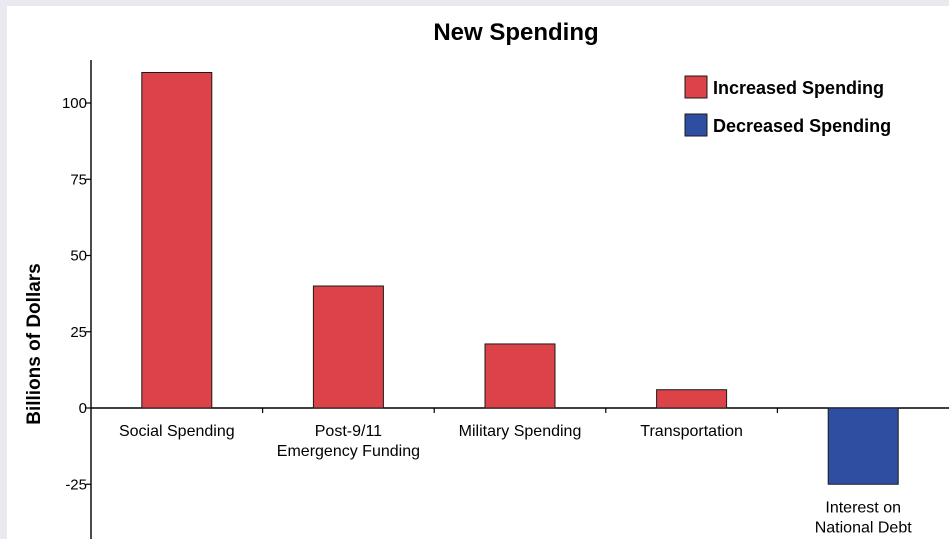 This screenshot has height=539, width=949. What do you see at coordinates (74, 103) in the screenshot?
I see `y-tick-label: 100` at bounding box center [74, 103].